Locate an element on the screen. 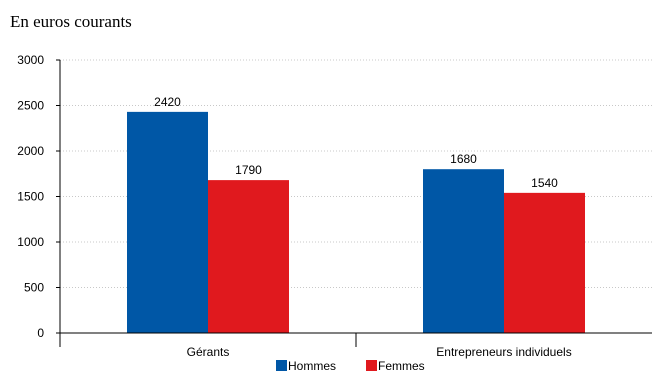  y-tick-label: 3000 is located at coordinates (30, 60).